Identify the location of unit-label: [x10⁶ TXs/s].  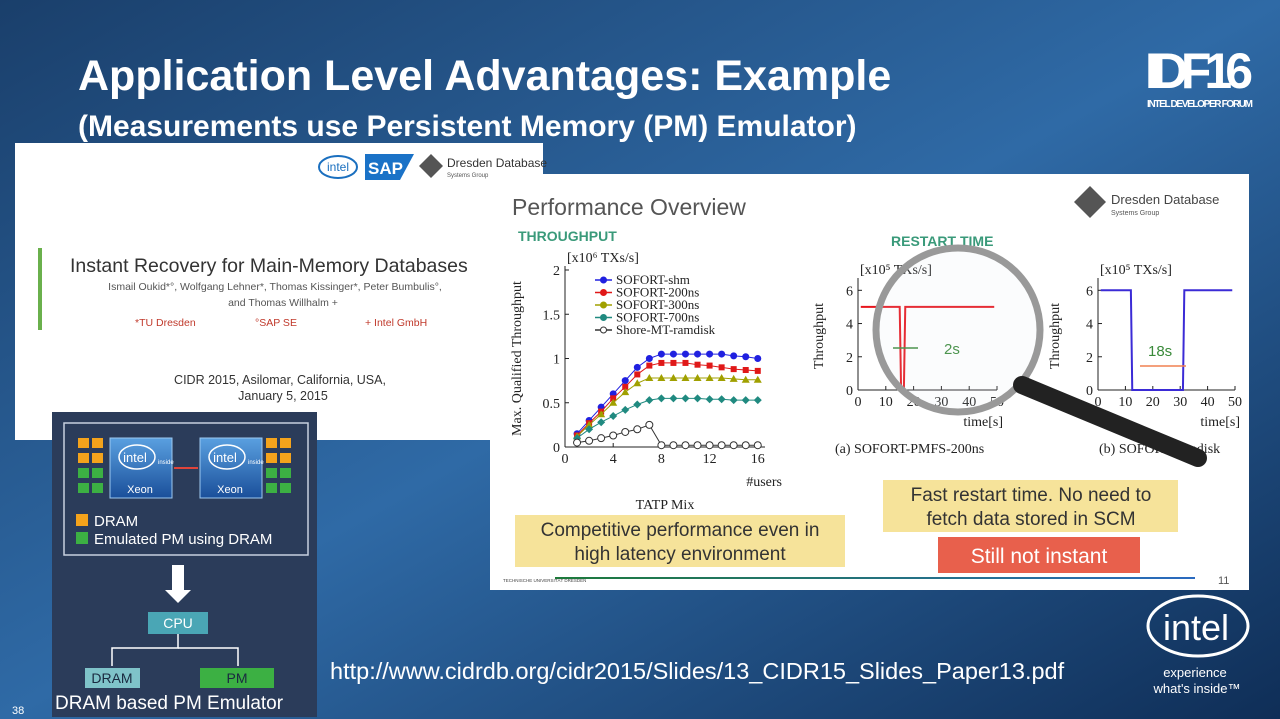
(603, 258).